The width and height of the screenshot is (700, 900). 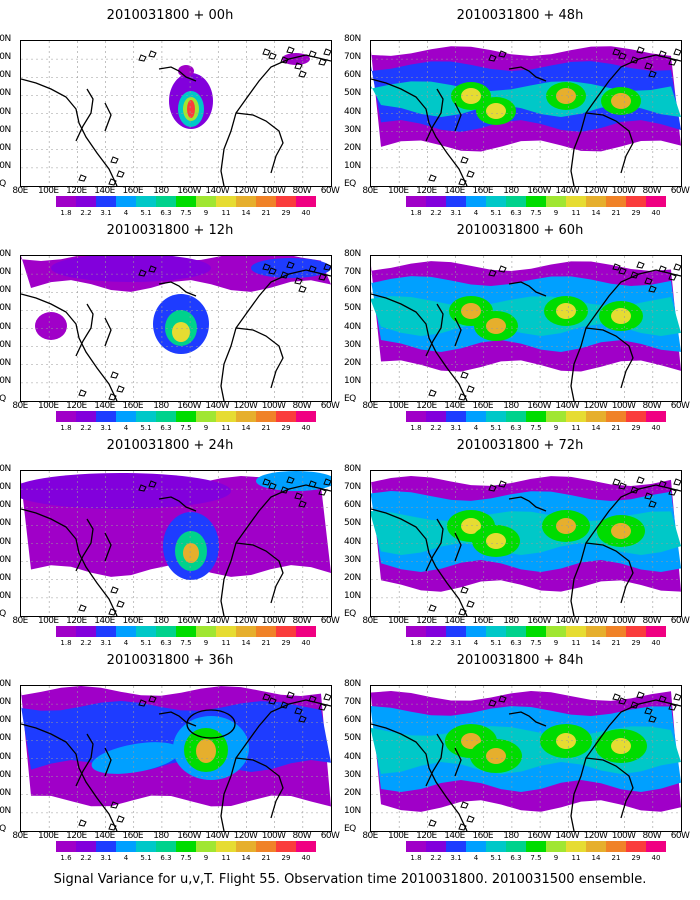 I want to click on colorbar-label: 14, so click(x=596, y=858).